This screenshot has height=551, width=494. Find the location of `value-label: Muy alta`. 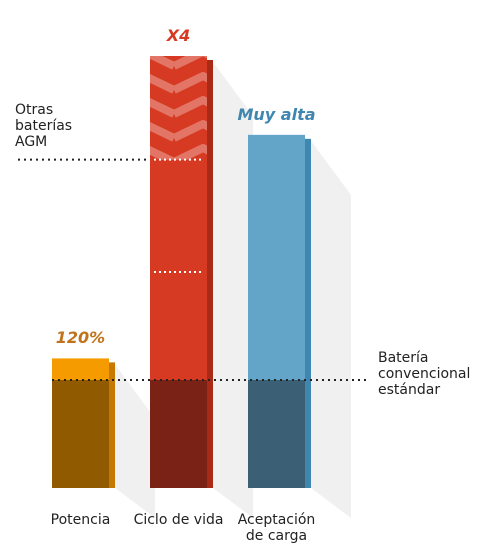

value-label: Muy alta is located at coordinates (276, 114).